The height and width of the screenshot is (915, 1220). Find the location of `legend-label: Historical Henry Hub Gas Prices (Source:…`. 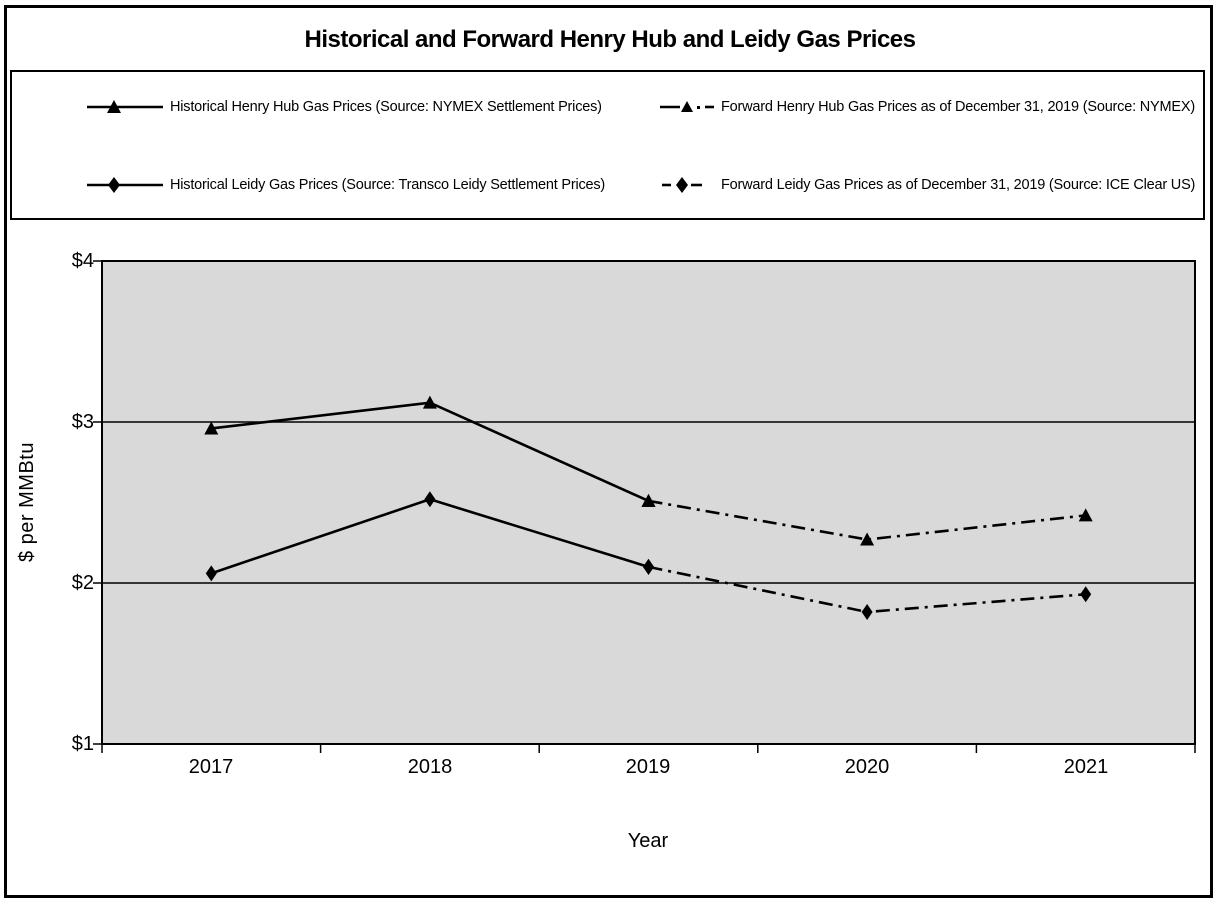

legend-label: Historical Henry Hub Gas Prices (Source:… is located at coordinates (386, 107).